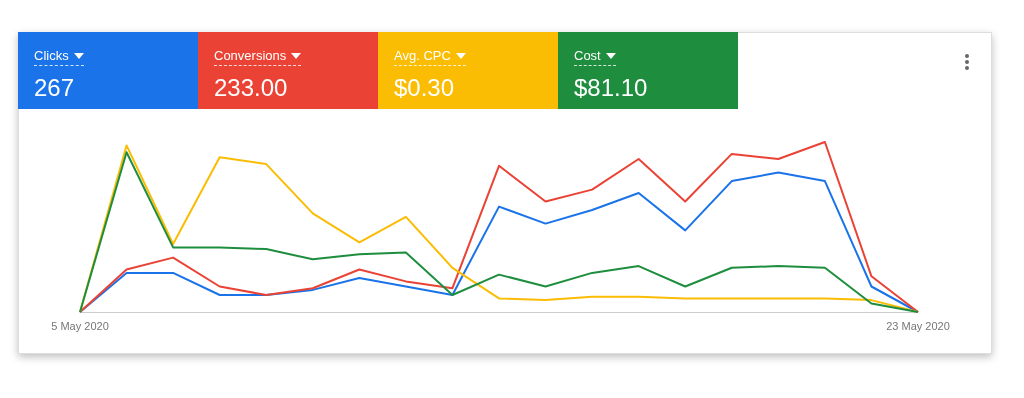 This screenshot has height=398, width=1024. I want to click on x-tick-label: 5 May 2020, so click(80, 325).